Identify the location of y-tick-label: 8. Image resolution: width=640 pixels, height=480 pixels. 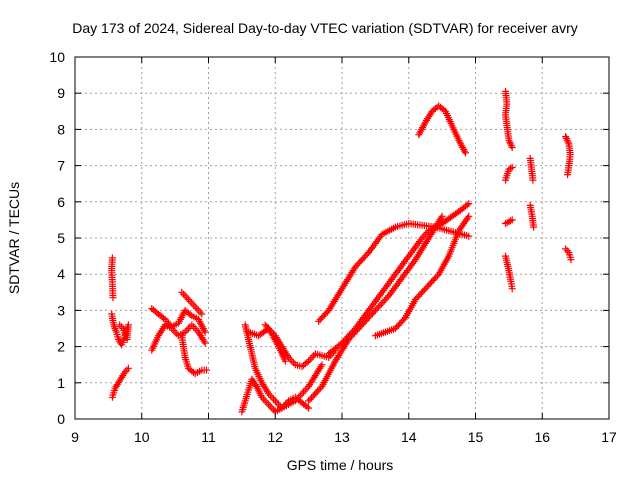
(61, 129).